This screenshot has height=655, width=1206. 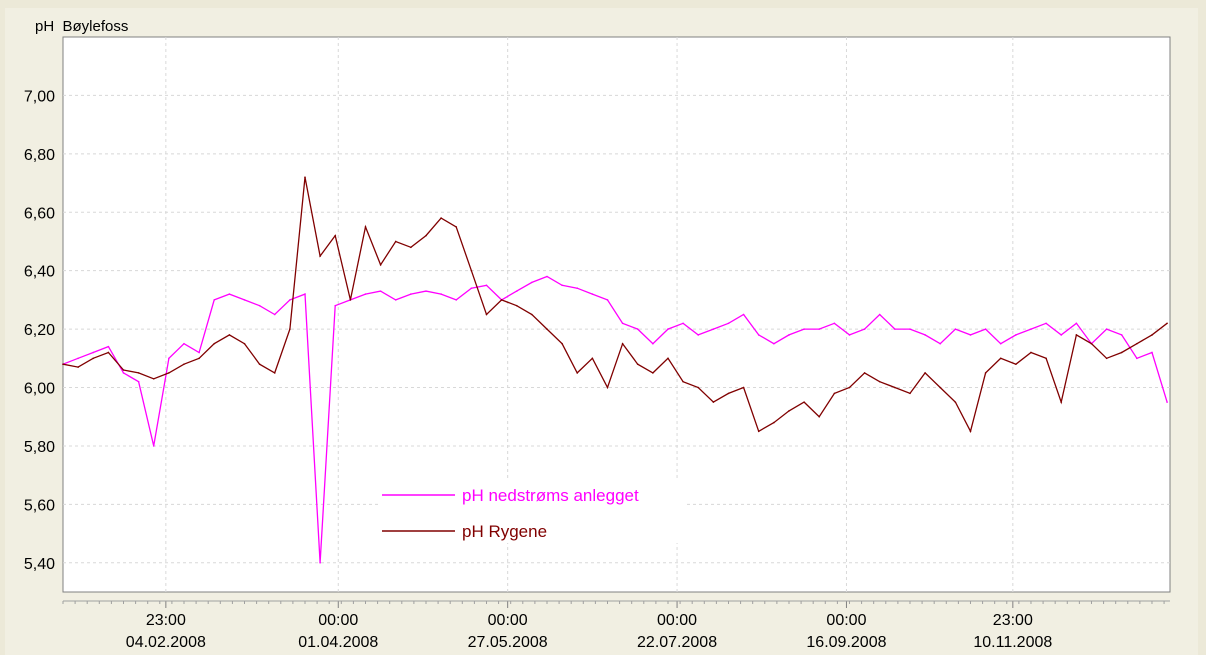 I want to click on y-tick-label: 6,60, so click(x=39, y=213).